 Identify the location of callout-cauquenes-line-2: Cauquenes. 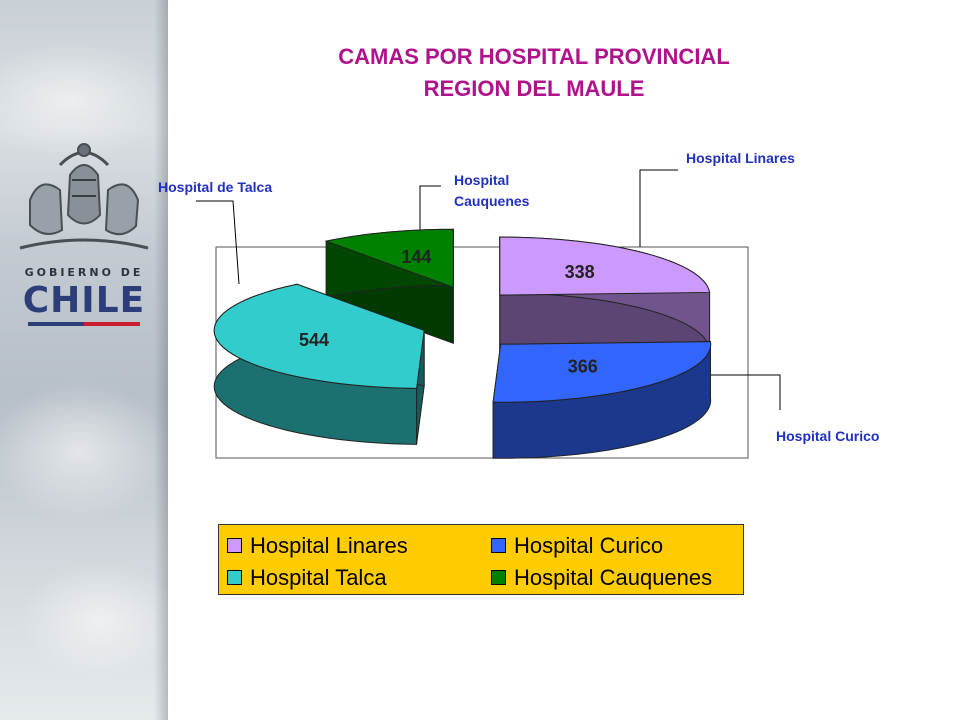
(492, 201).